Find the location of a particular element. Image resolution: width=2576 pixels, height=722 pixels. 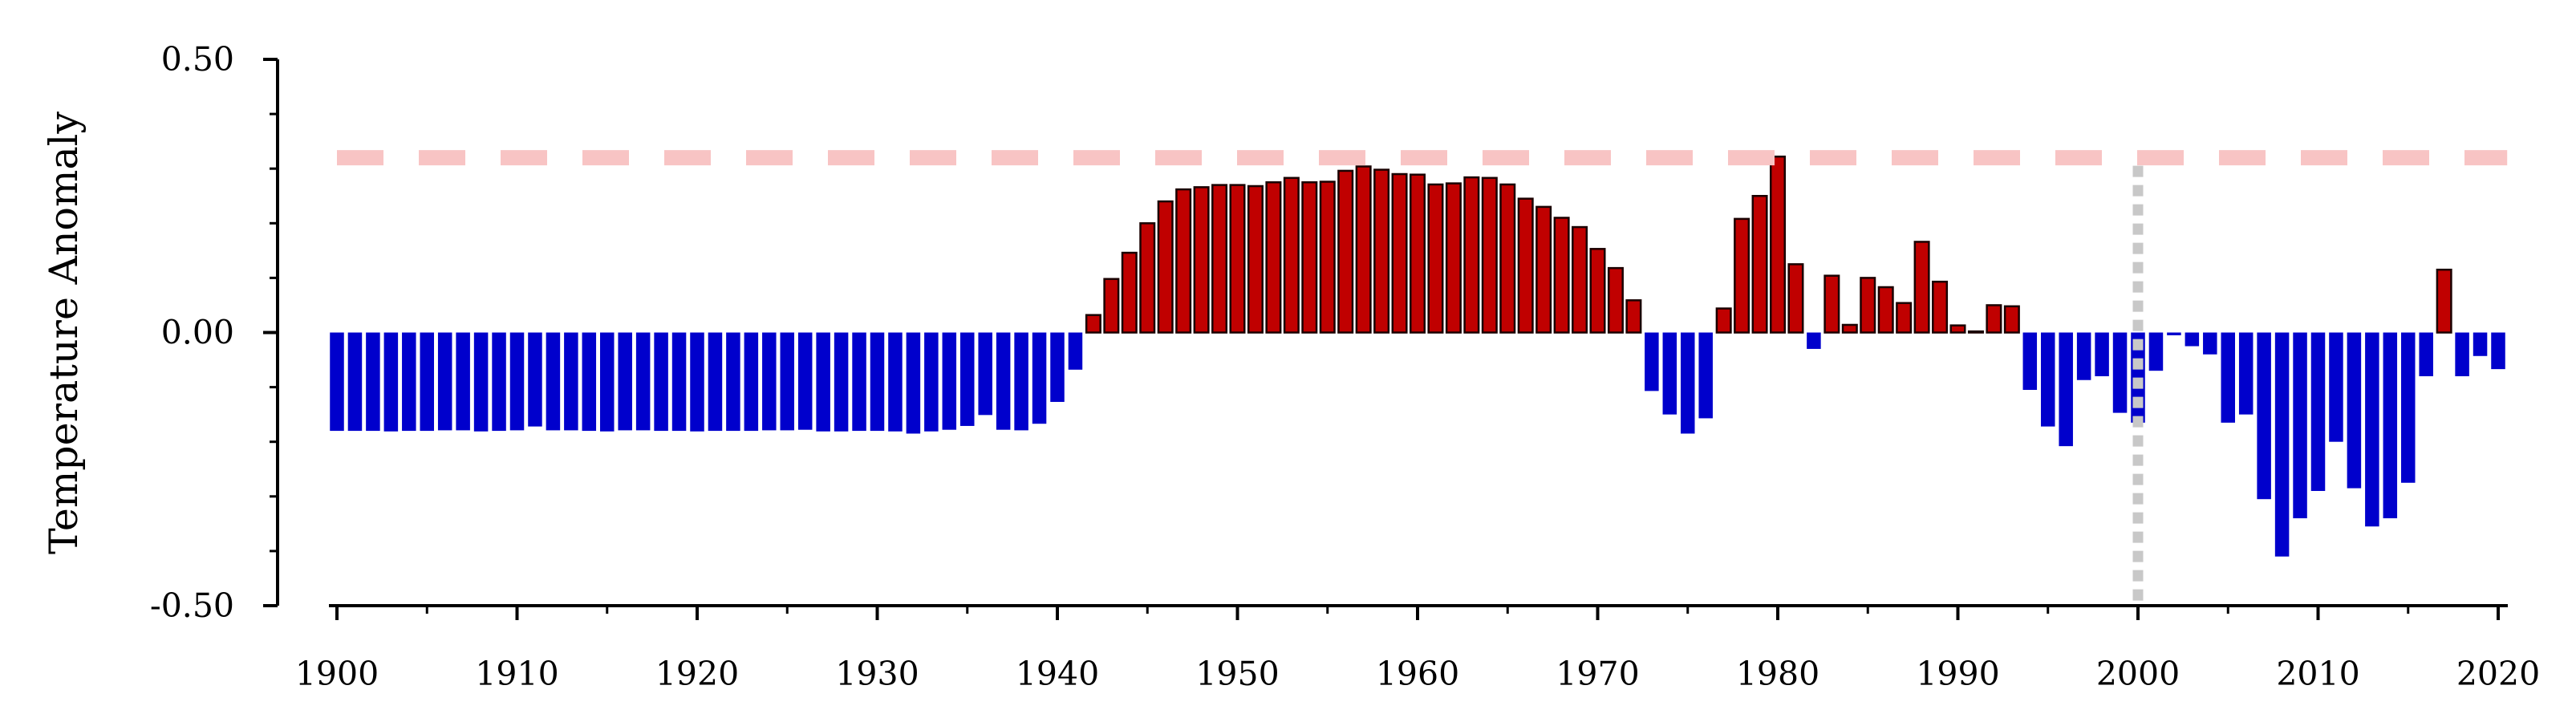

bar-1995 is located at coordinates (2047, 379).